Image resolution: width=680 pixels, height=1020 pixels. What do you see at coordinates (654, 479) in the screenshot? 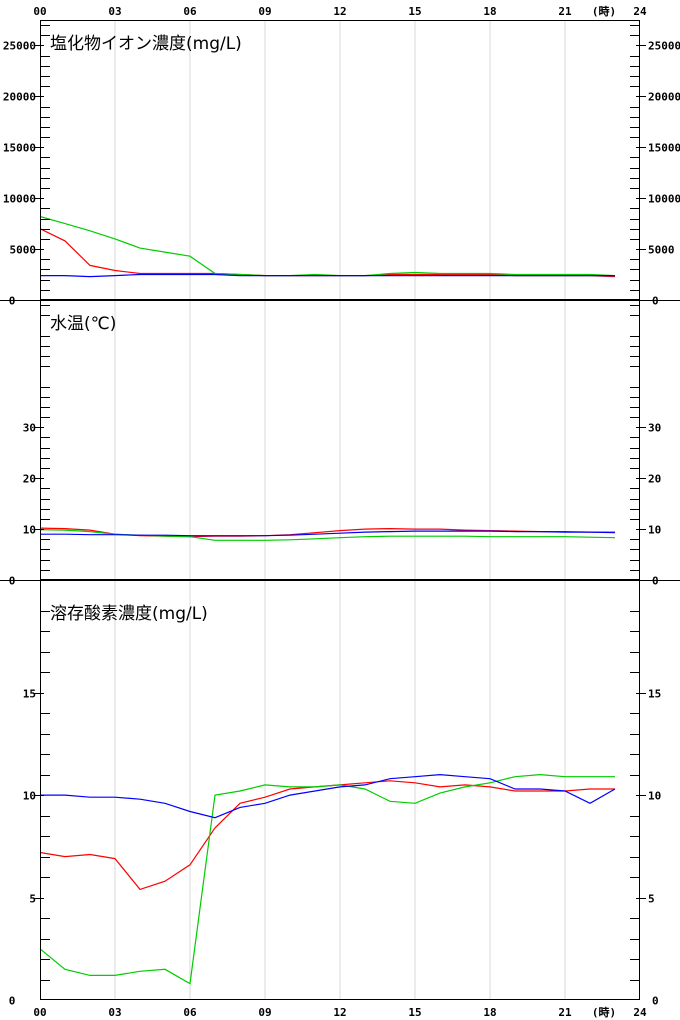
I see `y-tick-label-right: 20` at bounding box center [654, 479].